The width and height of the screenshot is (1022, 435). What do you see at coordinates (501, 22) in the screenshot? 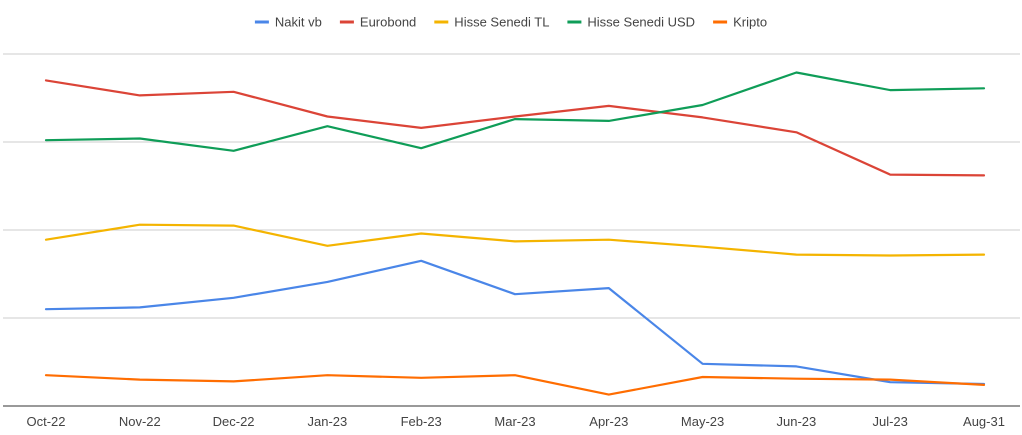
I see `legend-label: Hisse Senedi TL` at bounding box center [501, 22].